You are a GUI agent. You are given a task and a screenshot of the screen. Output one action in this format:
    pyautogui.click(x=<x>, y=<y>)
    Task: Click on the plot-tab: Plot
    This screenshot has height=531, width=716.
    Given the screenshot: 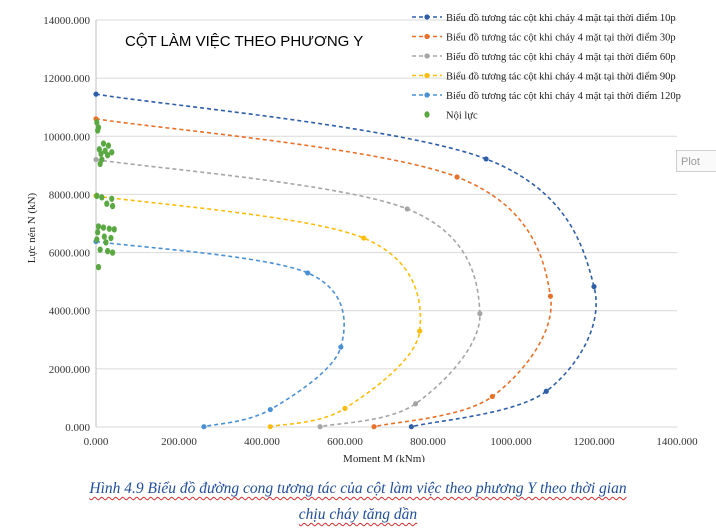 What is the action you would take?
    pyautogui.click(x=696, y=161)
    